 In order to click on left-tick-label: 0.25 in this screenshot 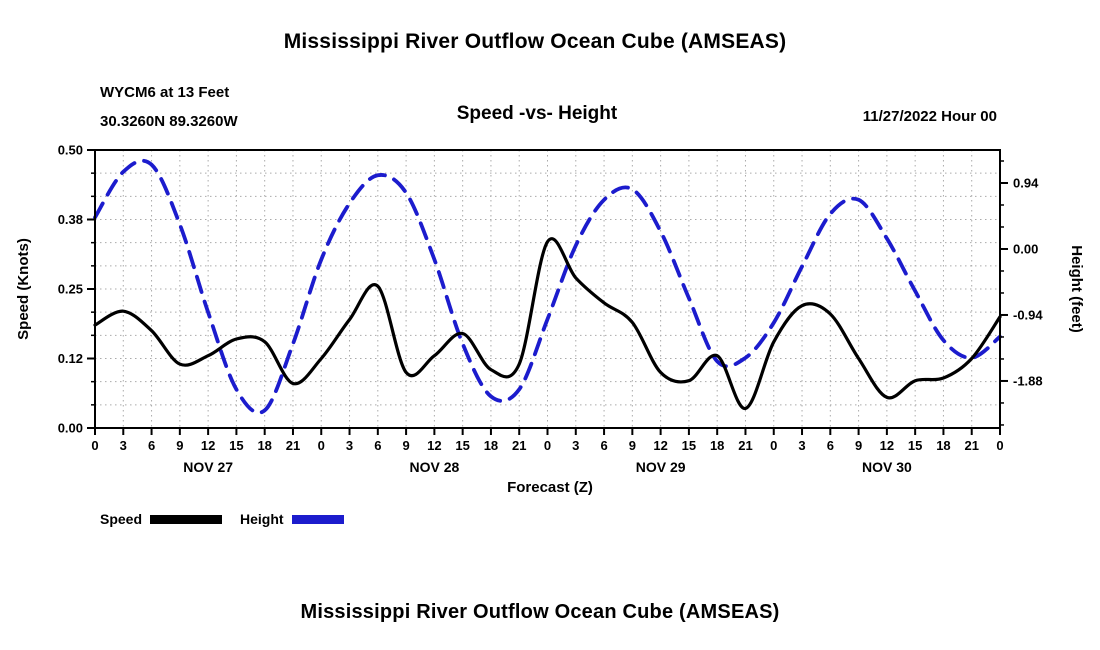, I will do `click(70, 289)`.